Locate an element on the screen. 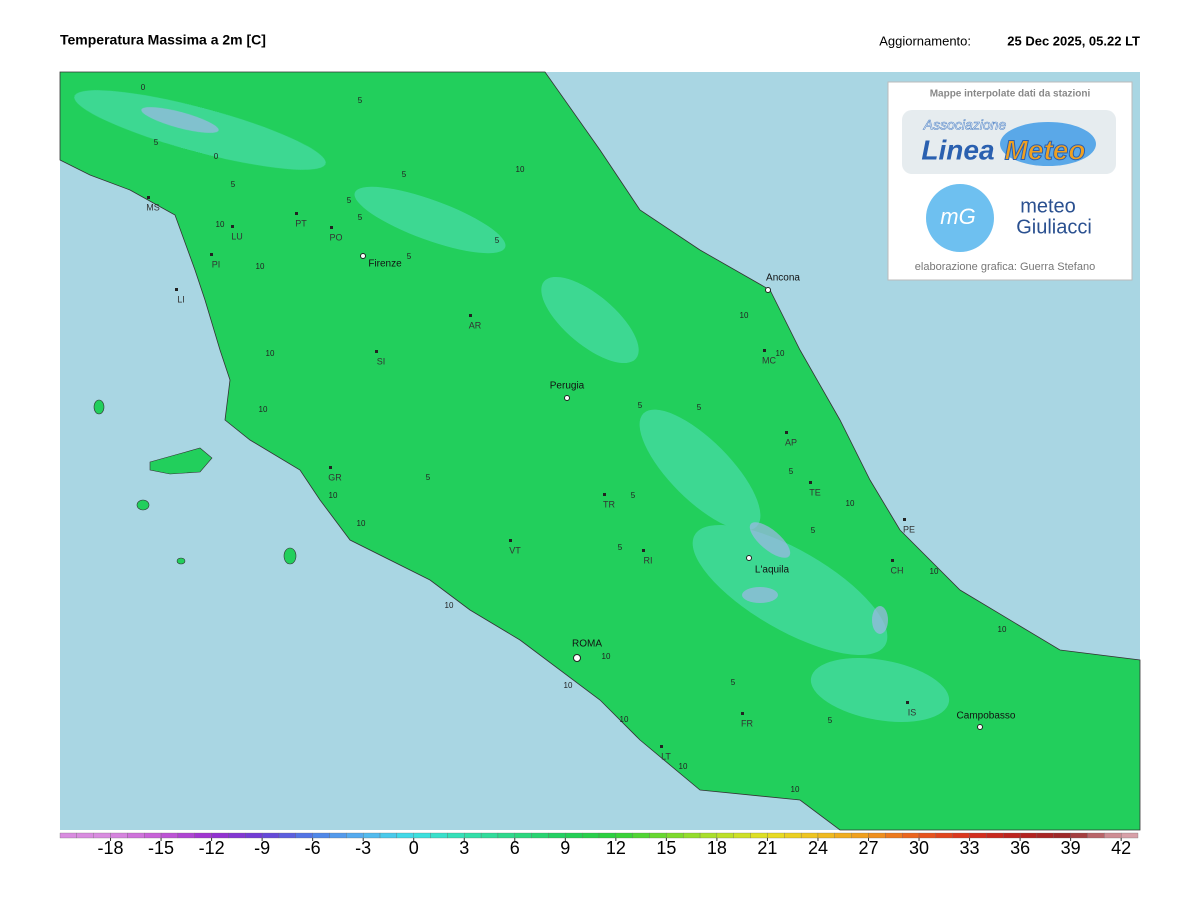 This screenshot has height=905, width=1200. province-label: CH is located at coordinates (897, 570).